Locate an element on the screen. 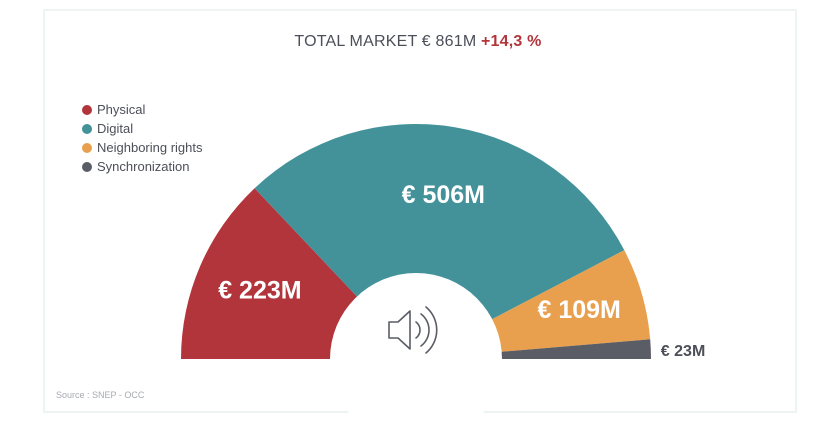  legend-swatch-neighboring-rights is located at coordinates (87, 147).